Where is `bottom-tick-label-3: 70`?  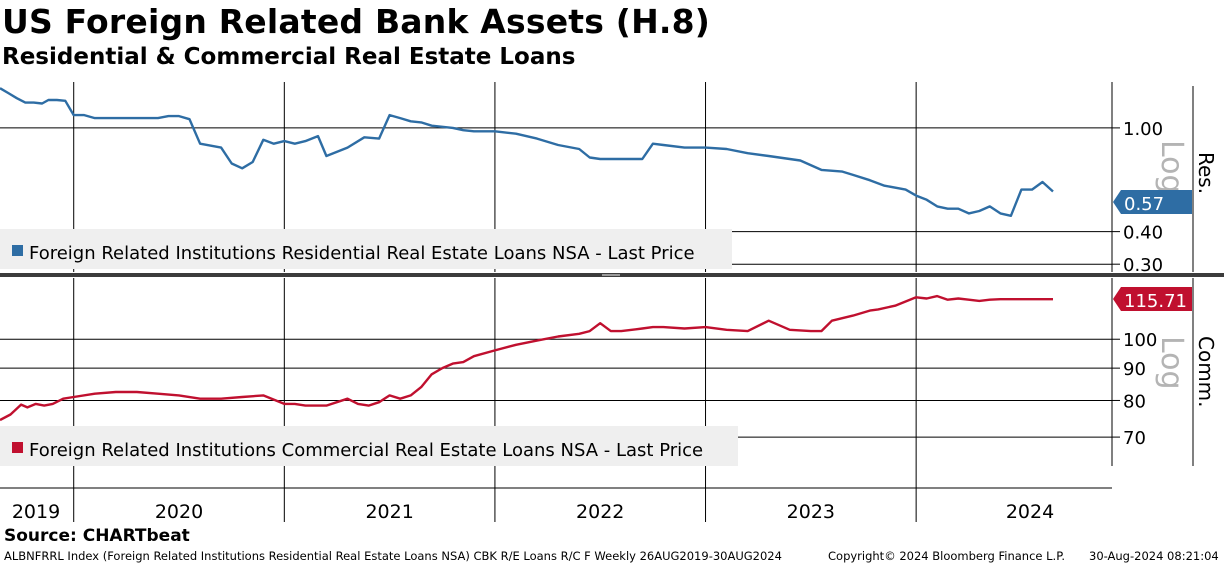
bottom-tick-label-3: 70 is located at coordinates (1134, 438).